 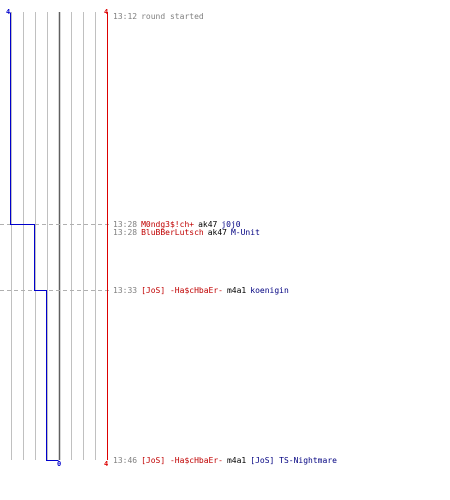 What do you see at coordinates (56, 257) in the screenshot?
I see `event-guide-lines` at bounding box center [56, 257].